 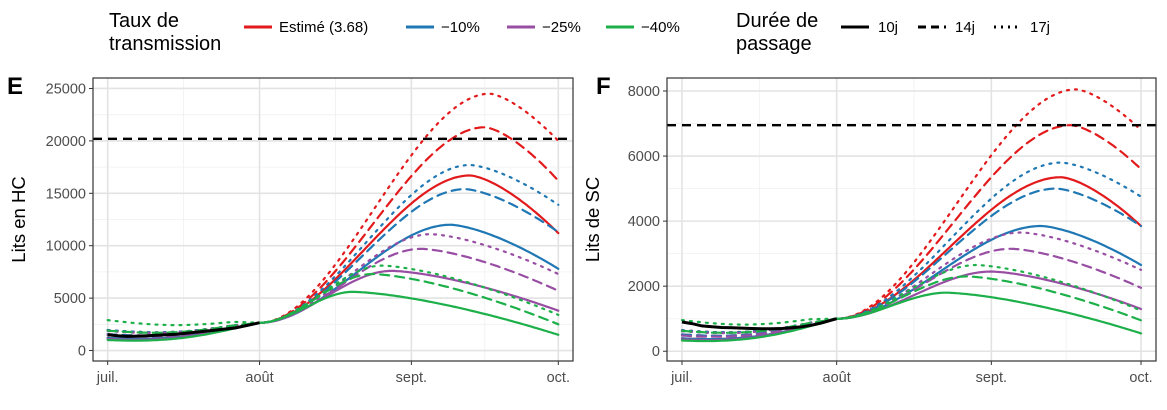 I want to click on y-tick-label: 10000, so click(x=66, y=247).